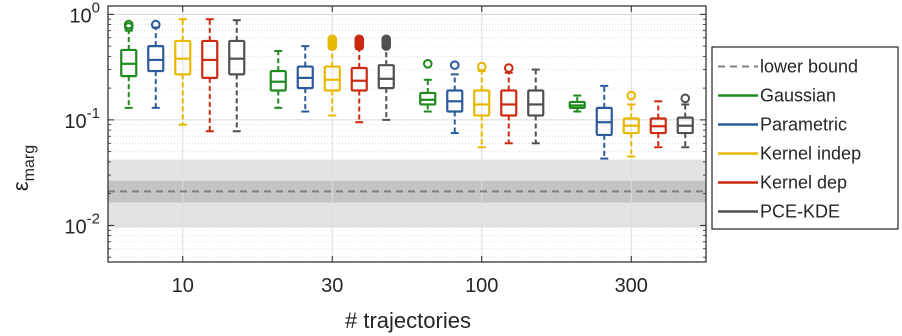  What do you see at coordinates (20, 186) in the screenshot?
I see `y-axis-label-base: ε` at bounding box center [20, 186].